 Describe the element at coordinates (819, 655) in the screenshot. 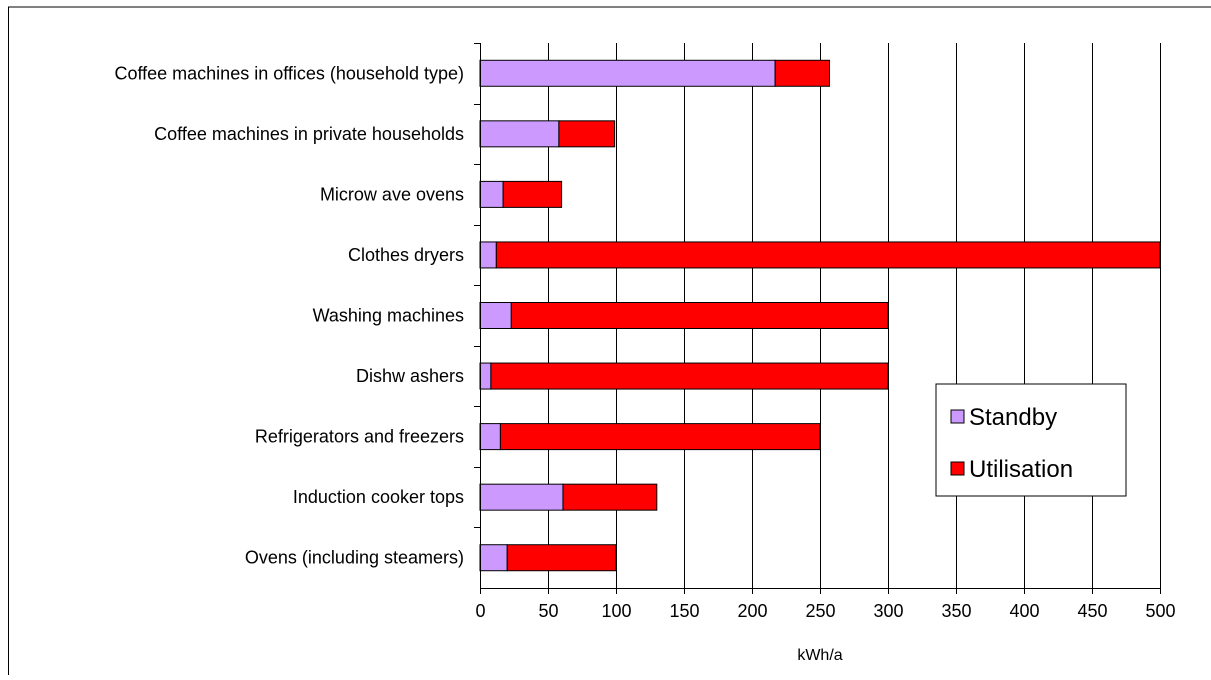

I see `x-axis-title: kWh/a` at that location.